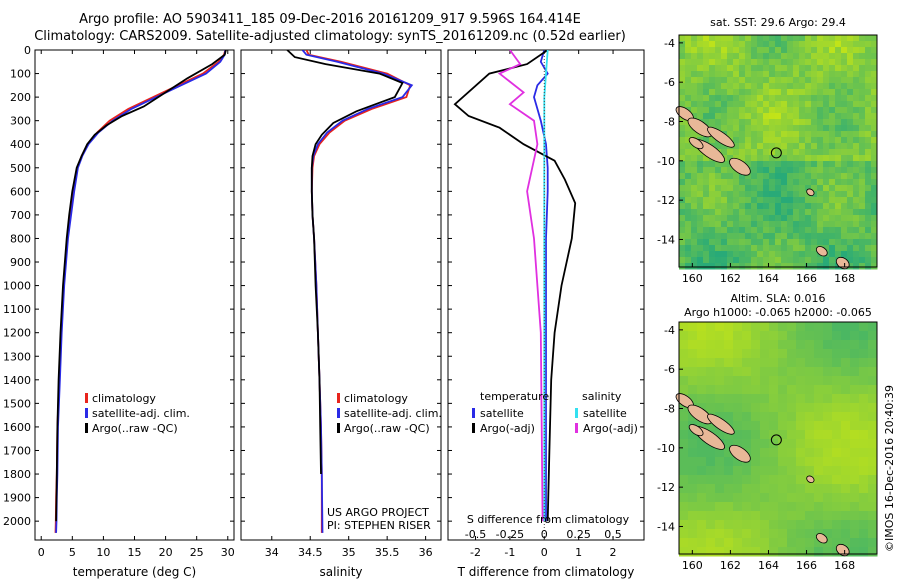  I want to click on top-tick-label: 0.25, so click(578, 534).